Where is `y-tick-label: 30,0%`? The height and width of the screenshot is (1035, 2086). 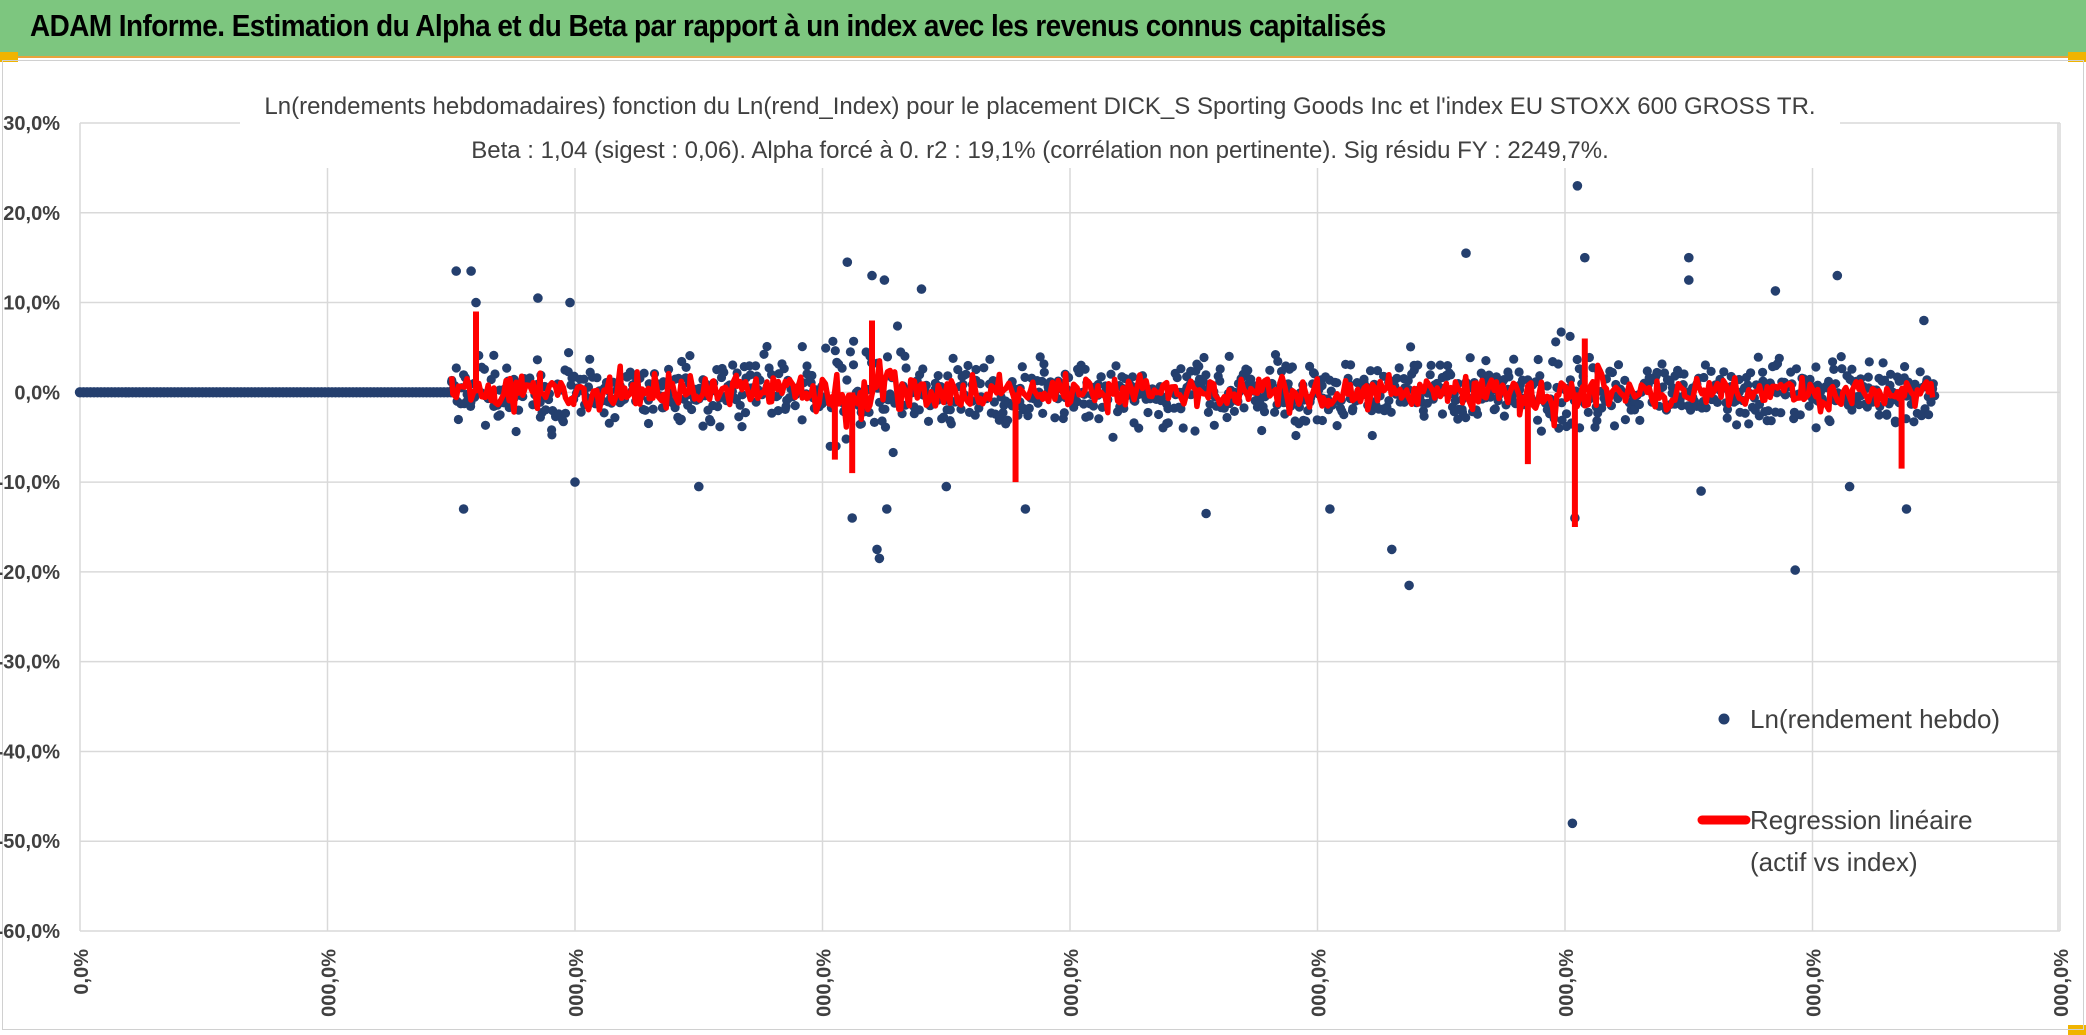 y-tick-label: 30,0% is located at coordinates (31, 124).